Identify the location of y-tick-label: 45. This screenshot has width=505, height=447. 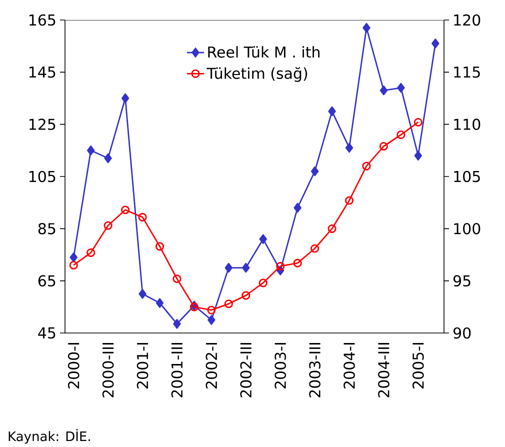
(47, 333).